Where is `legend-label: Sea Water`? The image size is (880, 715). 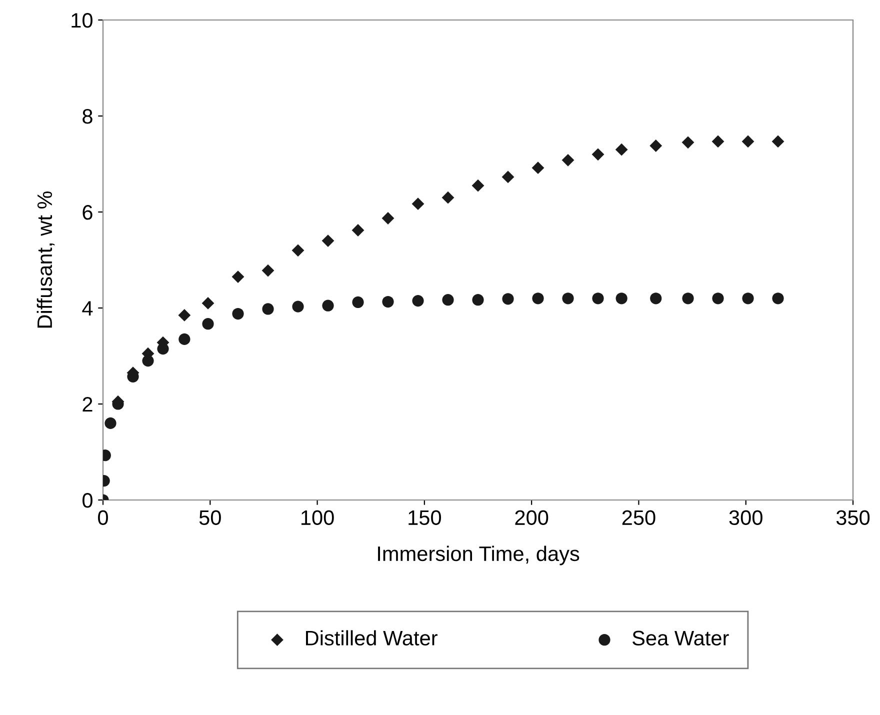
legend-label: Sea Water is located at coordinates (680, 638).